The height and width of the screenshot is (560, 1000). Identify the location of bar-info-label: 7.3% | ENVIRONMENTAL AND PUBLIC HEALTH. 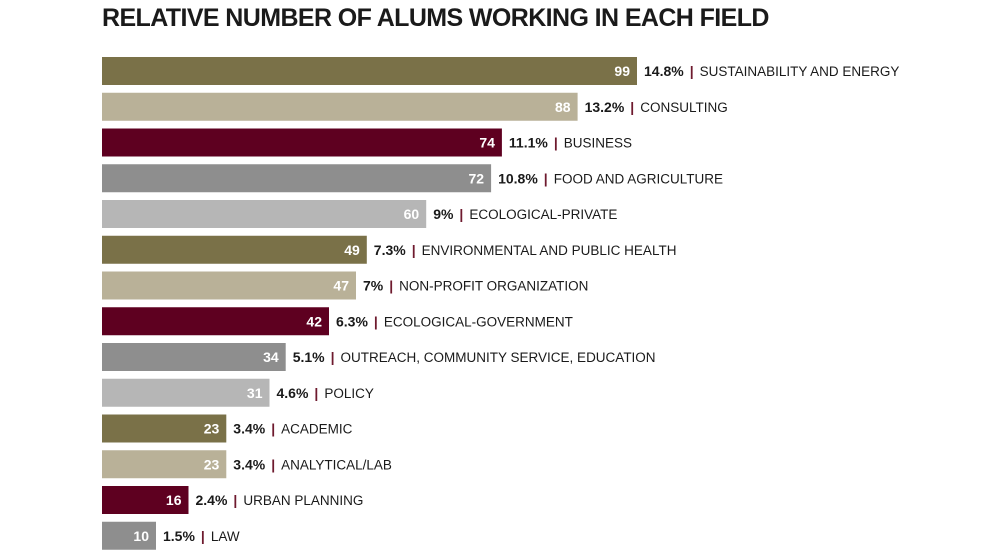
(525, 250).